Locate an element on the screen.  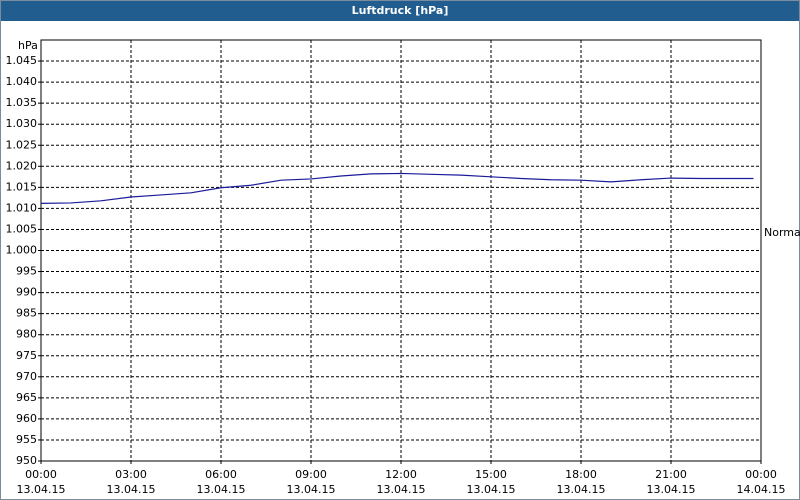
x-tick-label: 18:00 is located at coordinates (581, 474).